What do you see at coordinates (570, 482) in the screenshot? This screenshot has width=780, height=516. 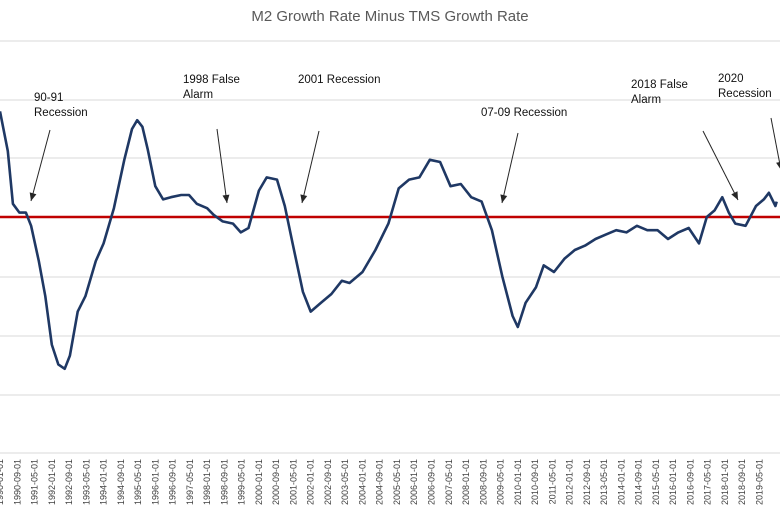 I see `x-tick-label: 2012-01-01` at bounding box center [570, 482].